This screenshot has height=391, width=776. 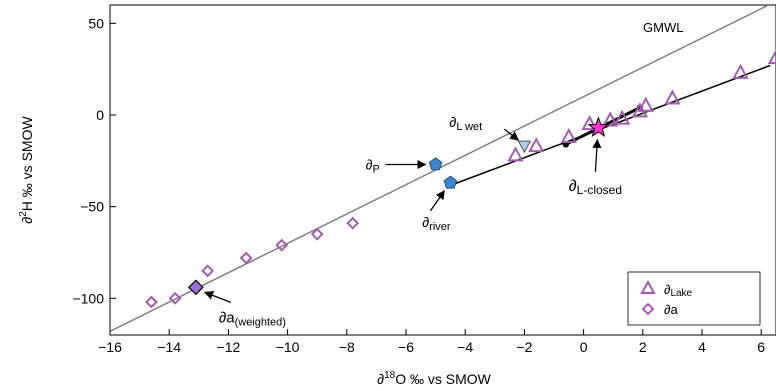 I want to click on river-pentagon-point, so click(x=450, y=182).